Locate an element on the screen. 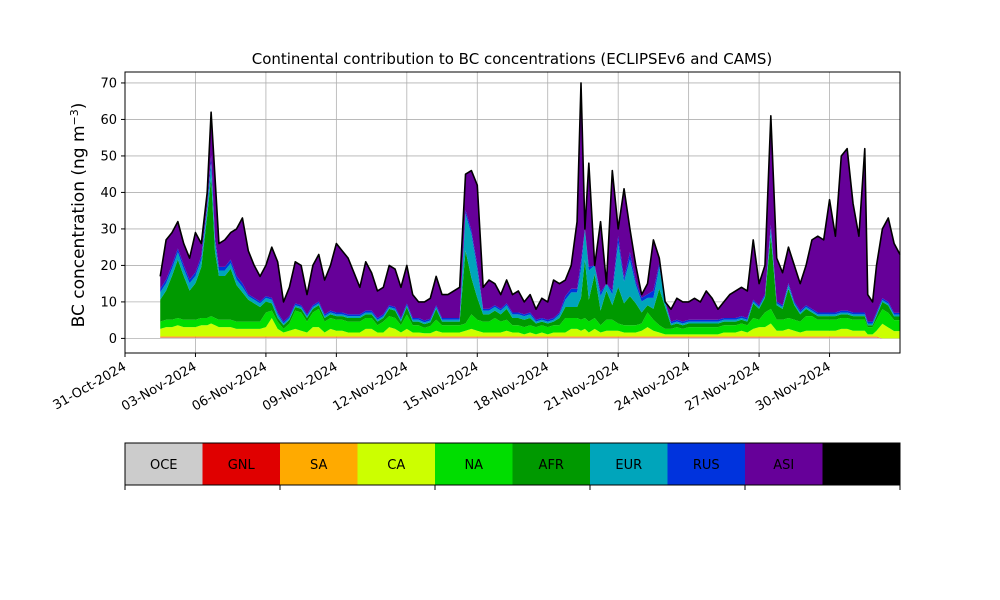  y-tick-label: 50 is located at coordinates (108, 156).